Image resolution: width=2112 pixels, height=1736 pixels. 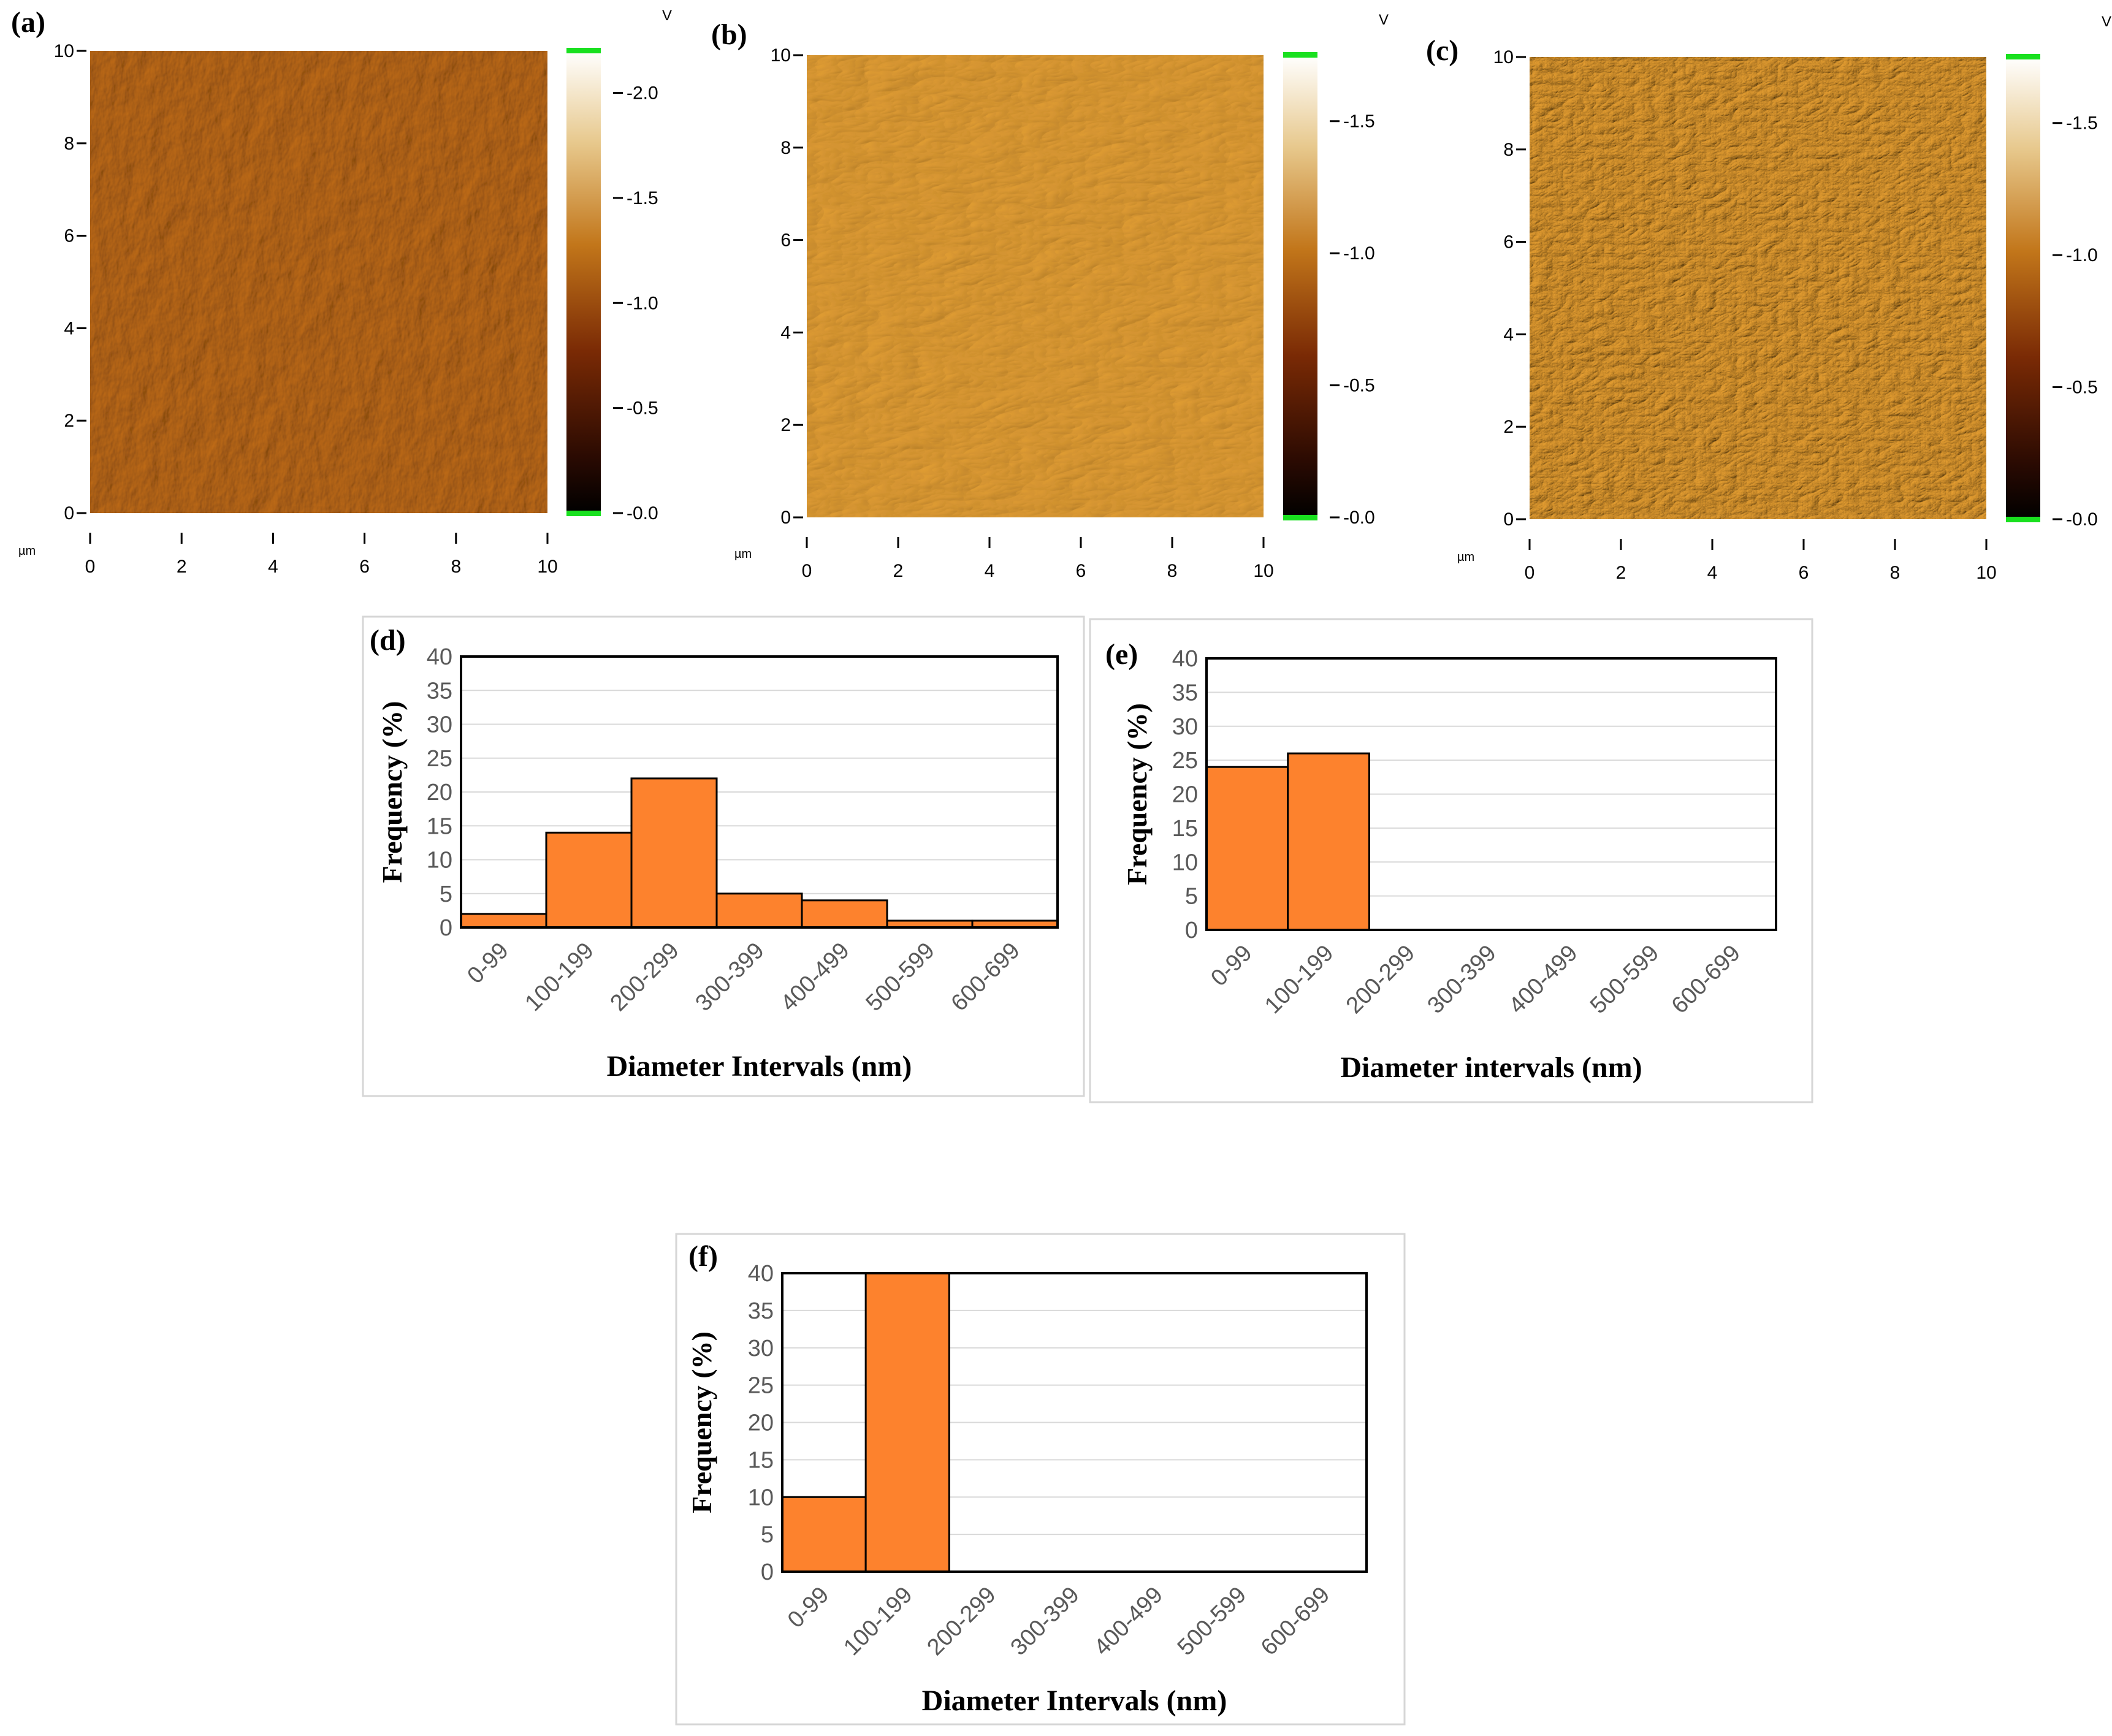 I want to click on x-axis-label: Diameter Intervals (nm), so click(x=1074, y=1701).